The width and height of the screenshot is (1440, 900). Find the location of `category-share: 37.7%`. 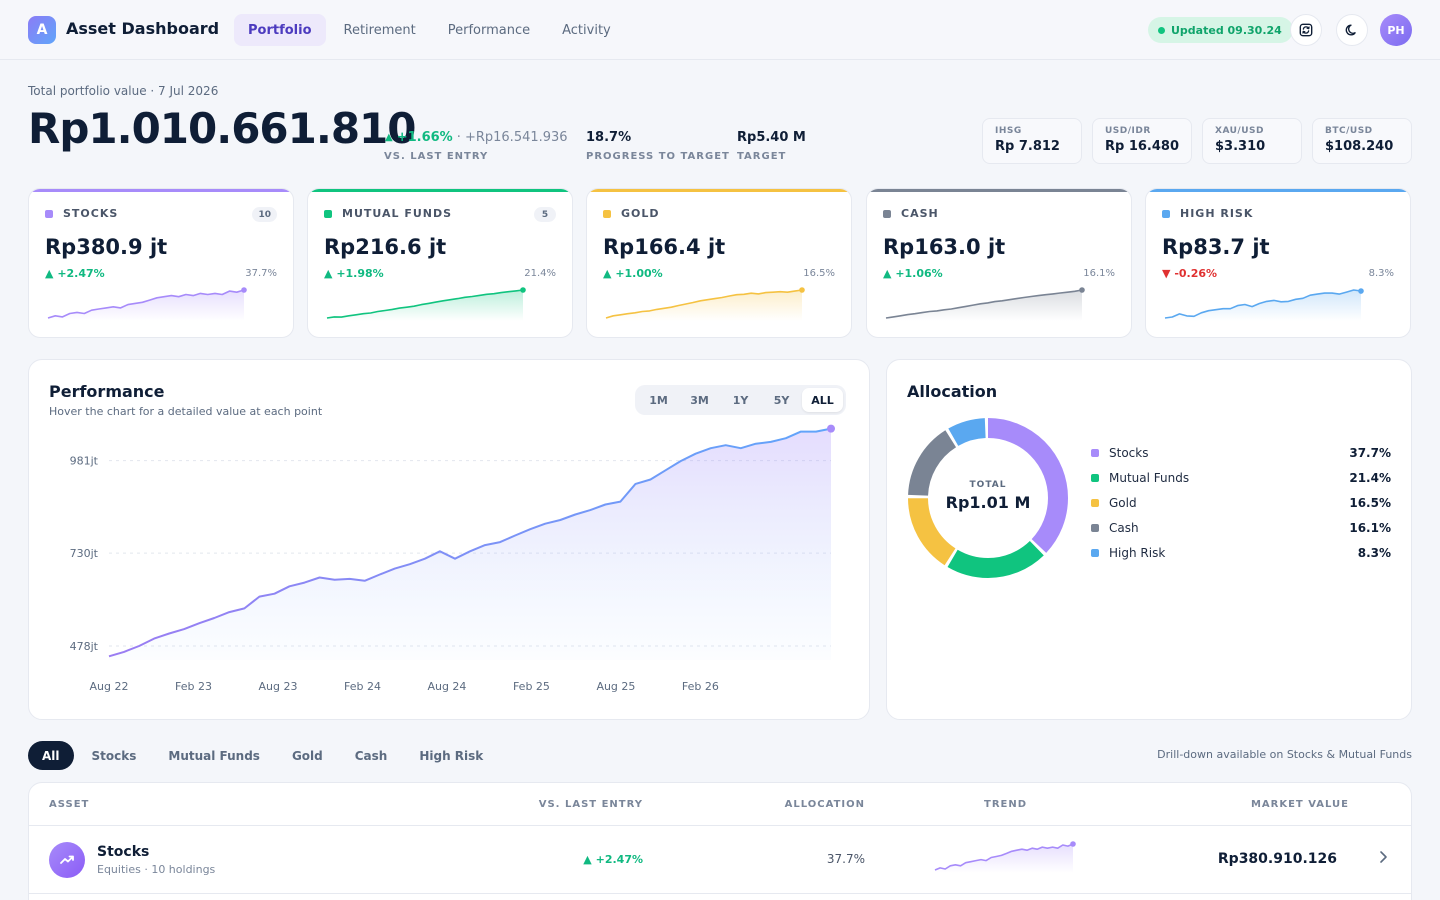

category-share: 37.7% is located at coordinates (261, 273).